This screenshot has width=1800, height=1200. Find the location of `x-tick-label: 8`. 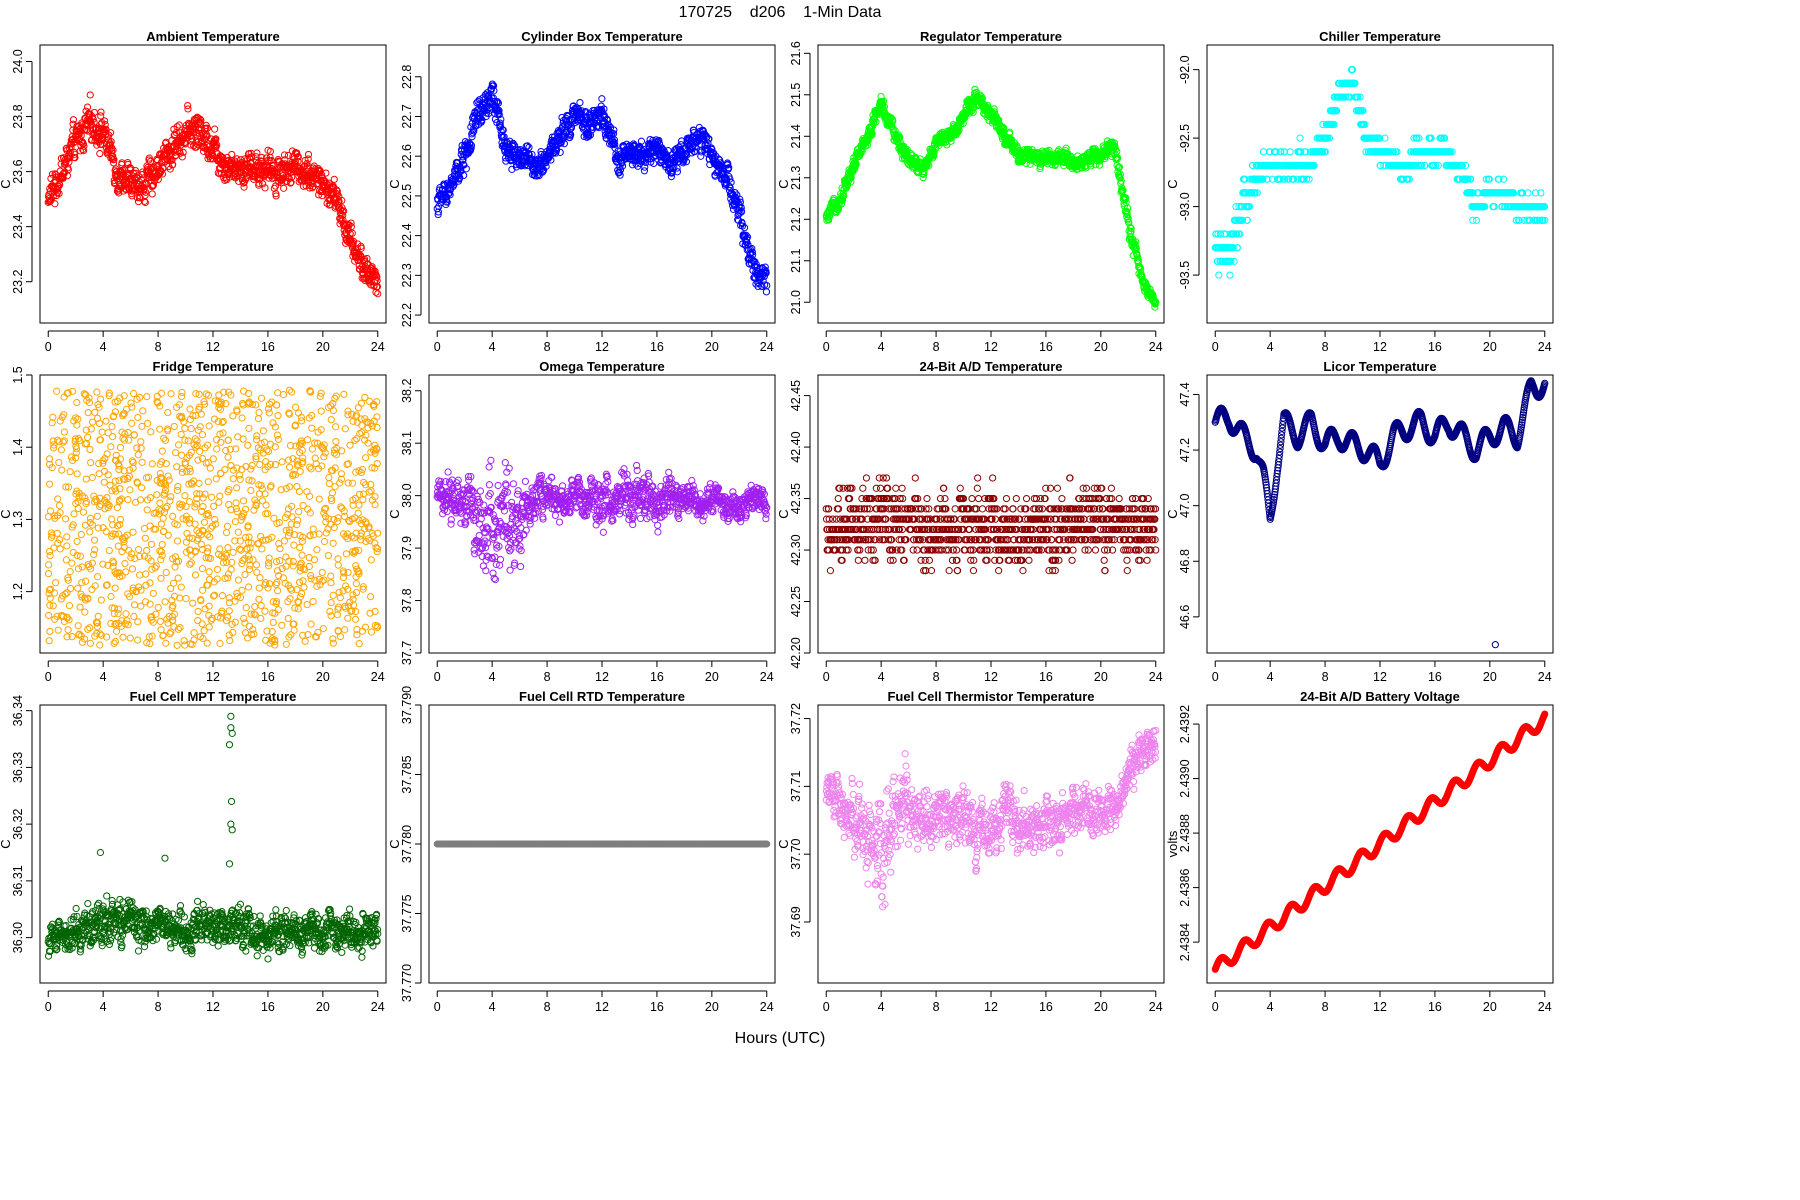

x-tick-label: 8 is located at coordinates (547, 347).